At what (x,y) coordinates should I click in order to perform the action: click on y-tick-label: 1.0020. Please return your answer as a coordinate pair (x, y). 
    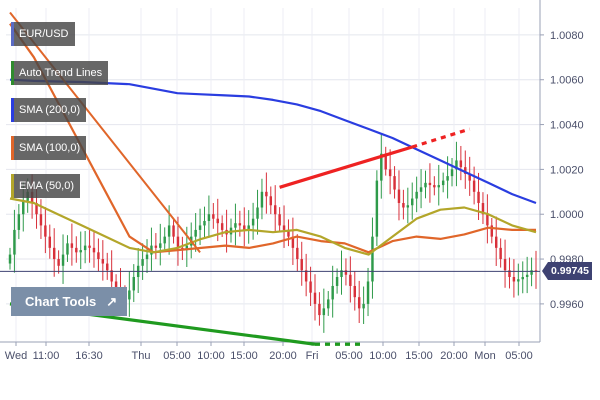
    Looking at the image, I should click on (567, 170).